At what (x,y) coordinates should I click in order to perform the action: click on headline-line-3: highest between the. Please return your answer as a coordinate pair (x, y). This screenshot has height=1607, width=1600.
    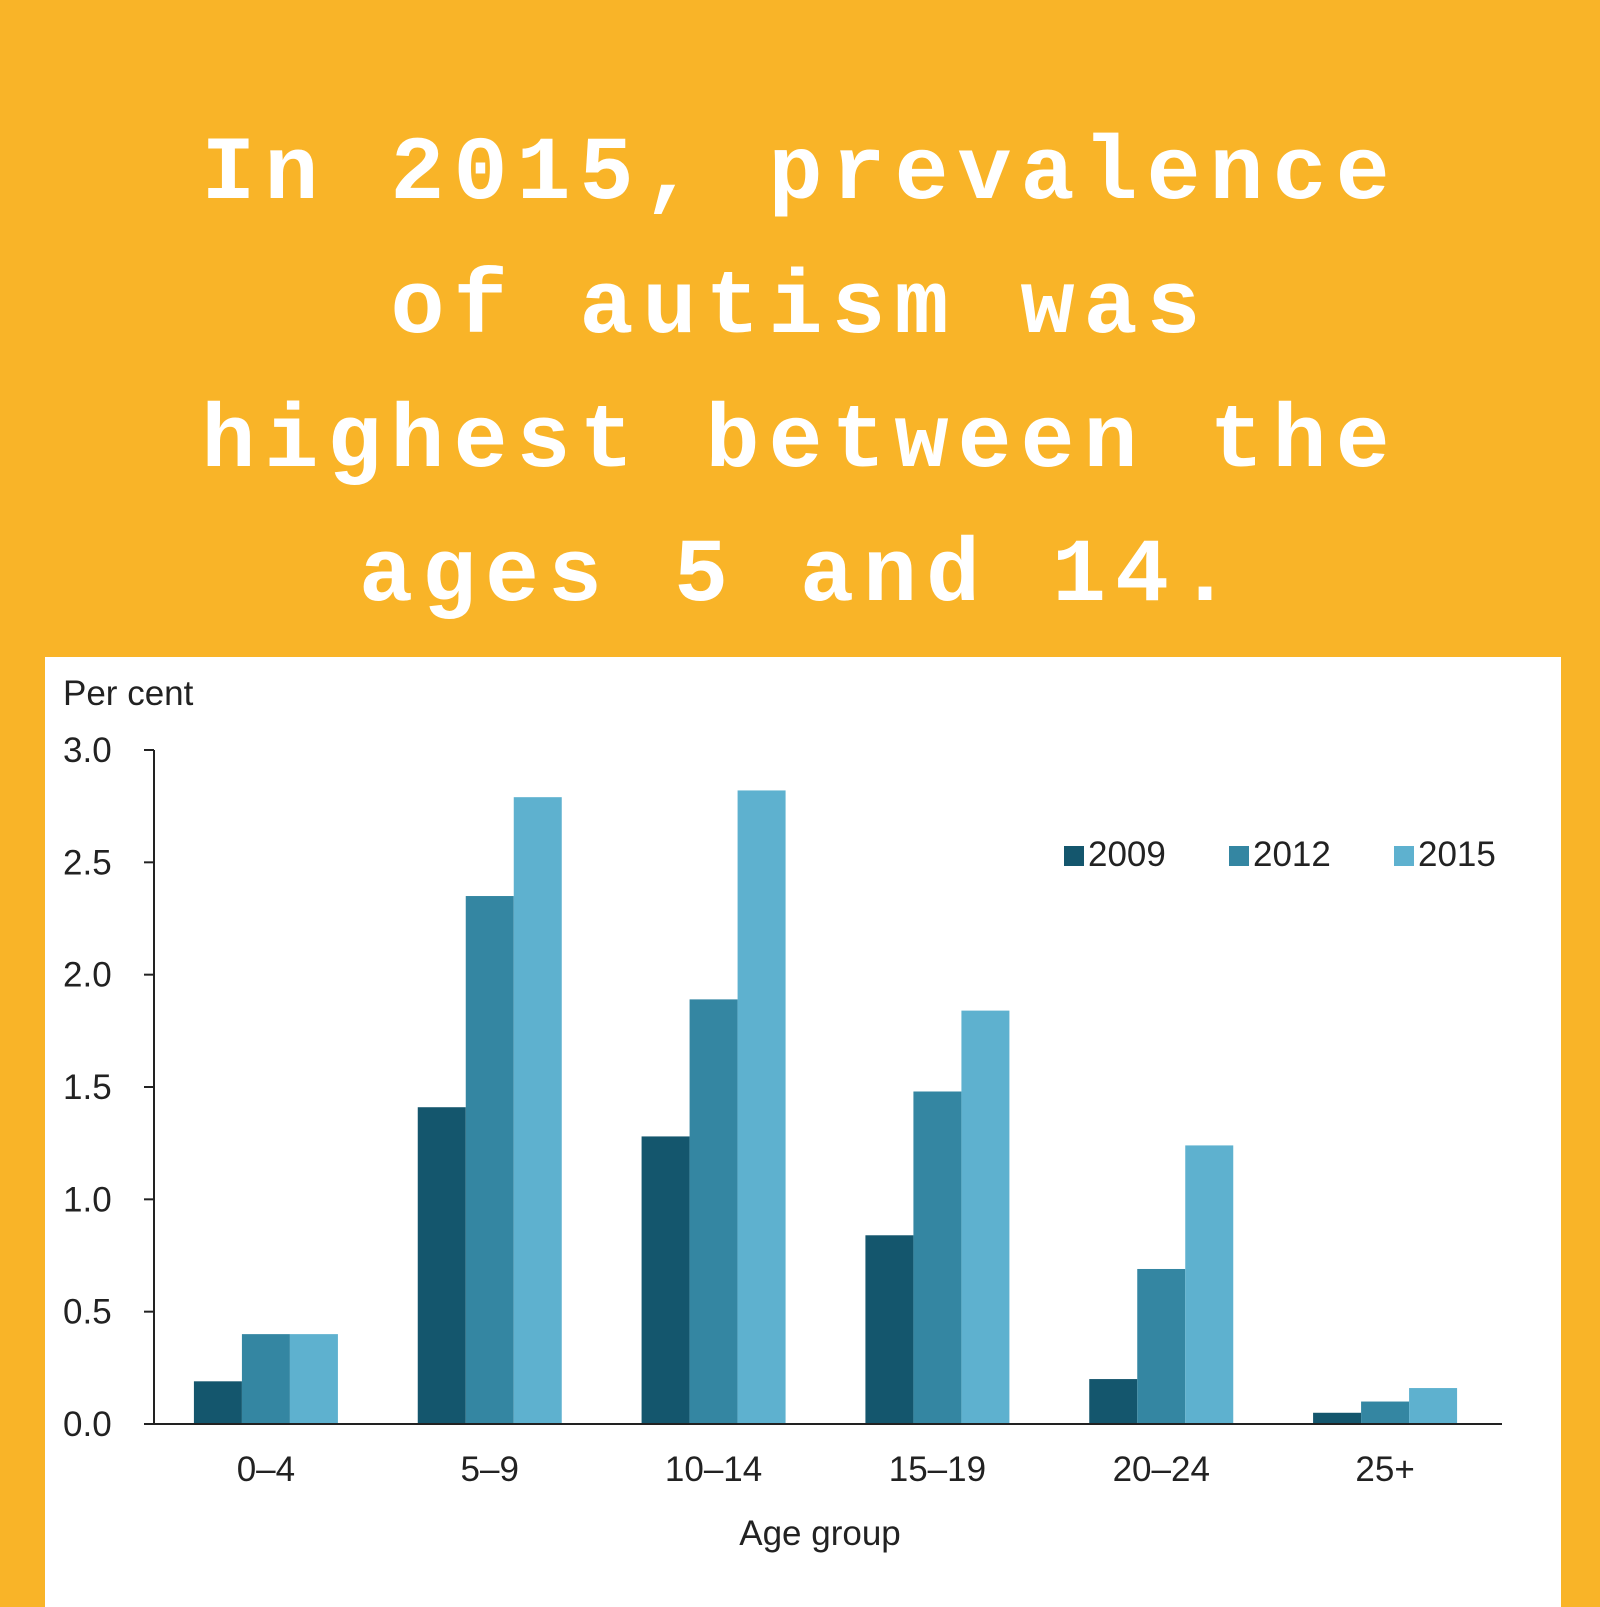
    Looking at the image, I should click on (800, 443).